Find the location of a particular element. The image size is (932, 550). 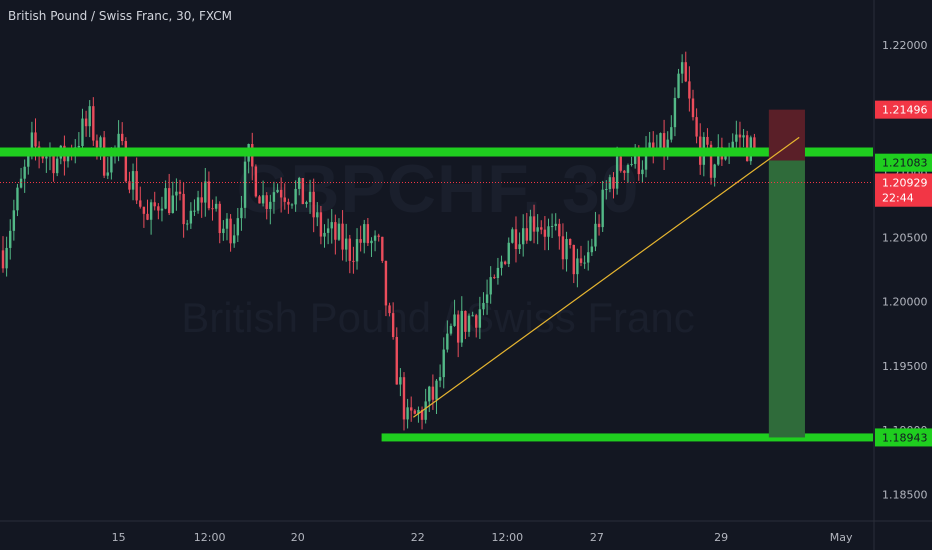

resistance-level-line is located at coordinates (436, 152).